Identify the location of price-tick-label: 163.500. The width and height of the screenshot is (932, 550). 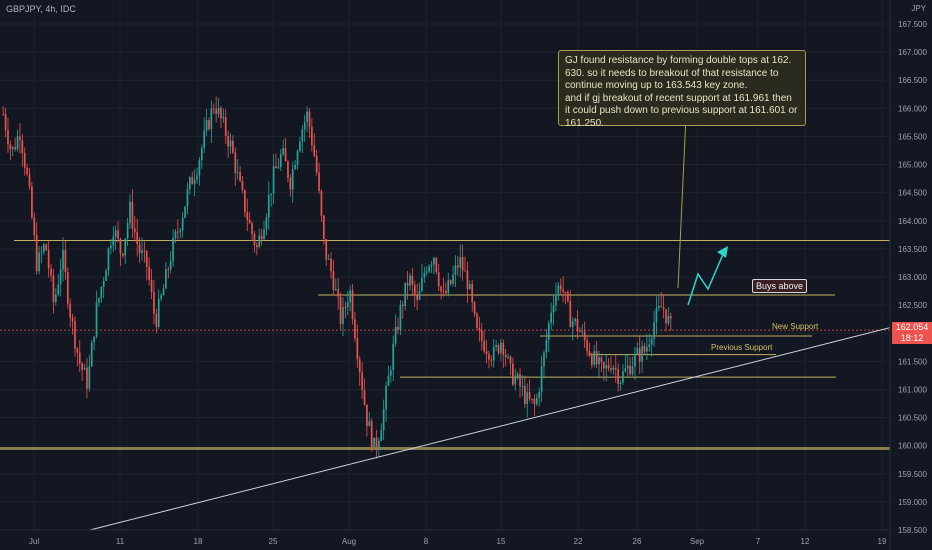
(912, 249).